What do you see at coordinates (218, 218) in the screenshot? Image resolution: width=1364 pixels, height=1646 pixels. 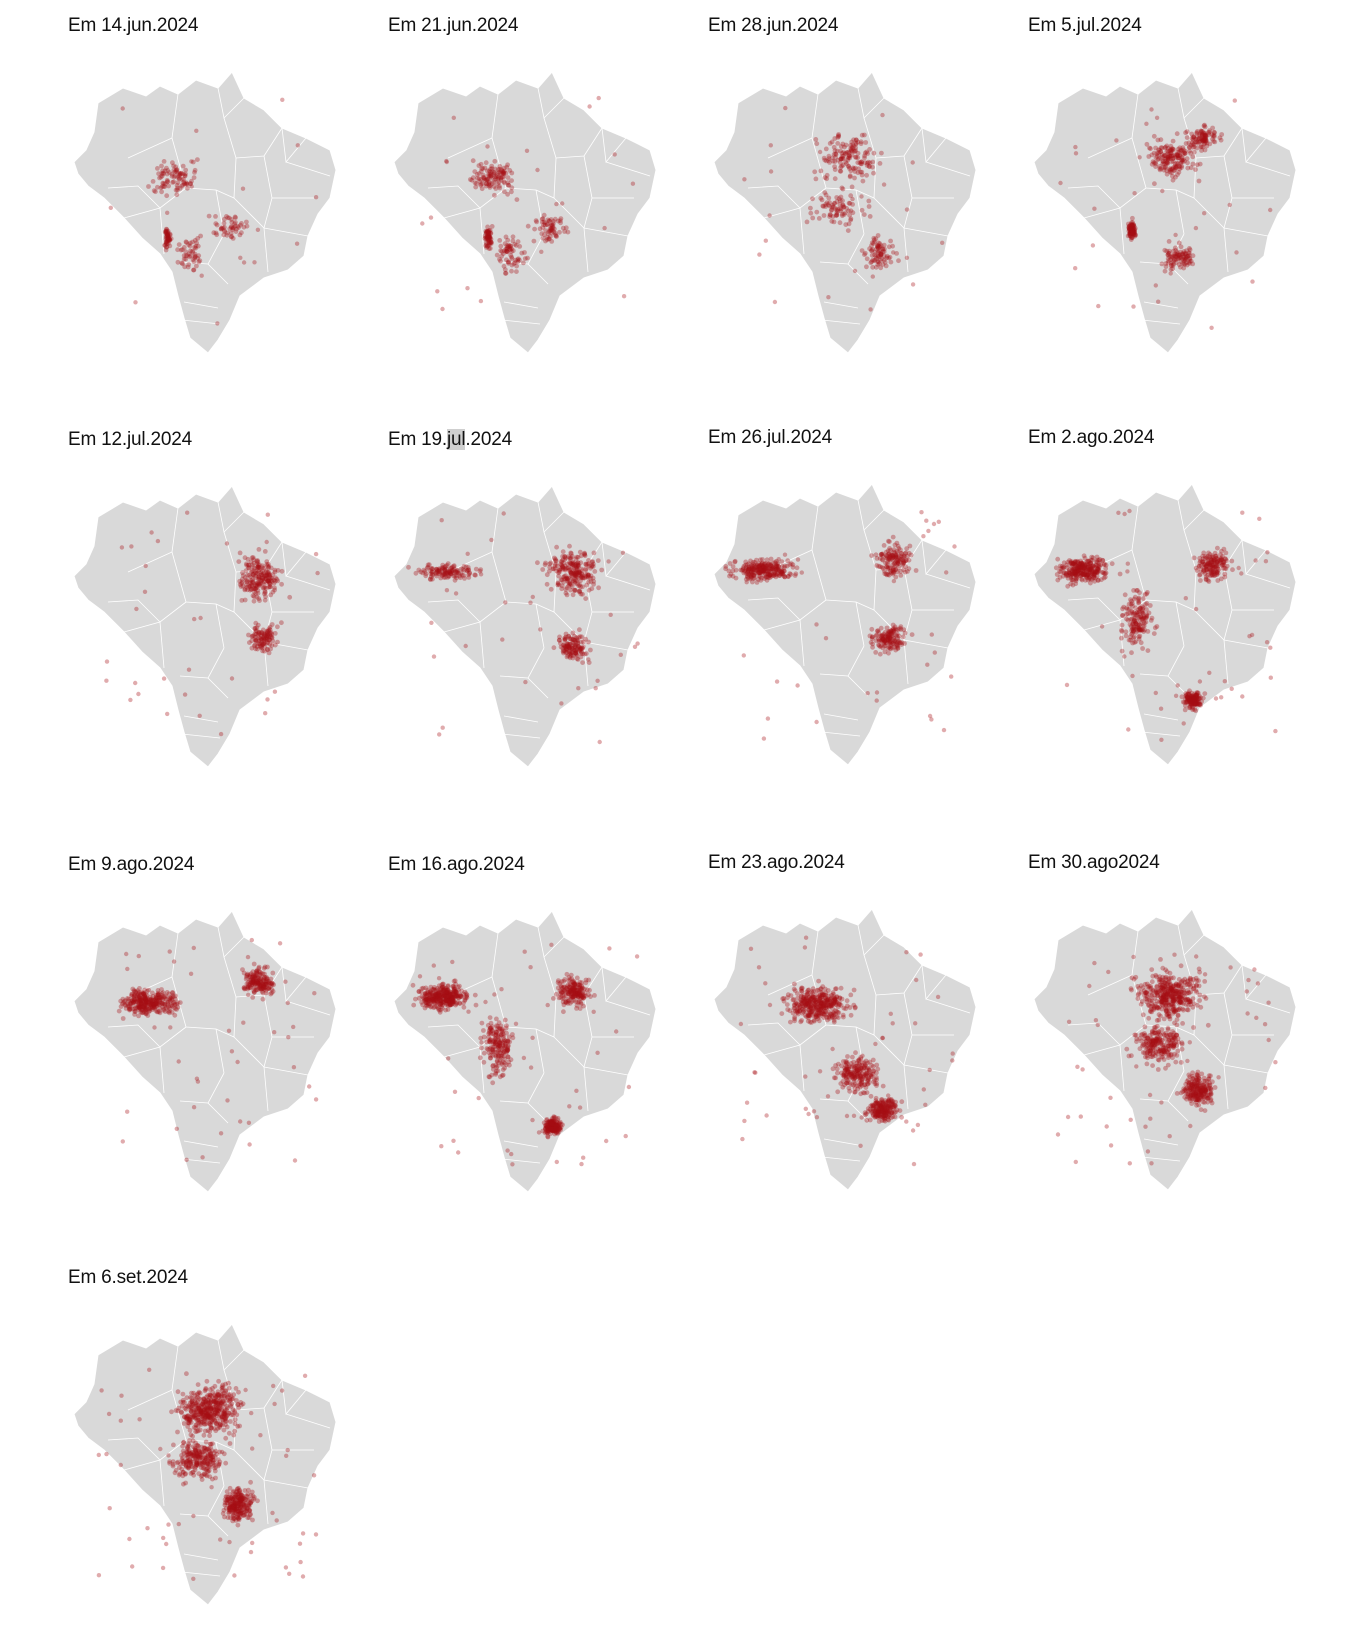 I see `brazil-map` at bounding box center [218, 218].